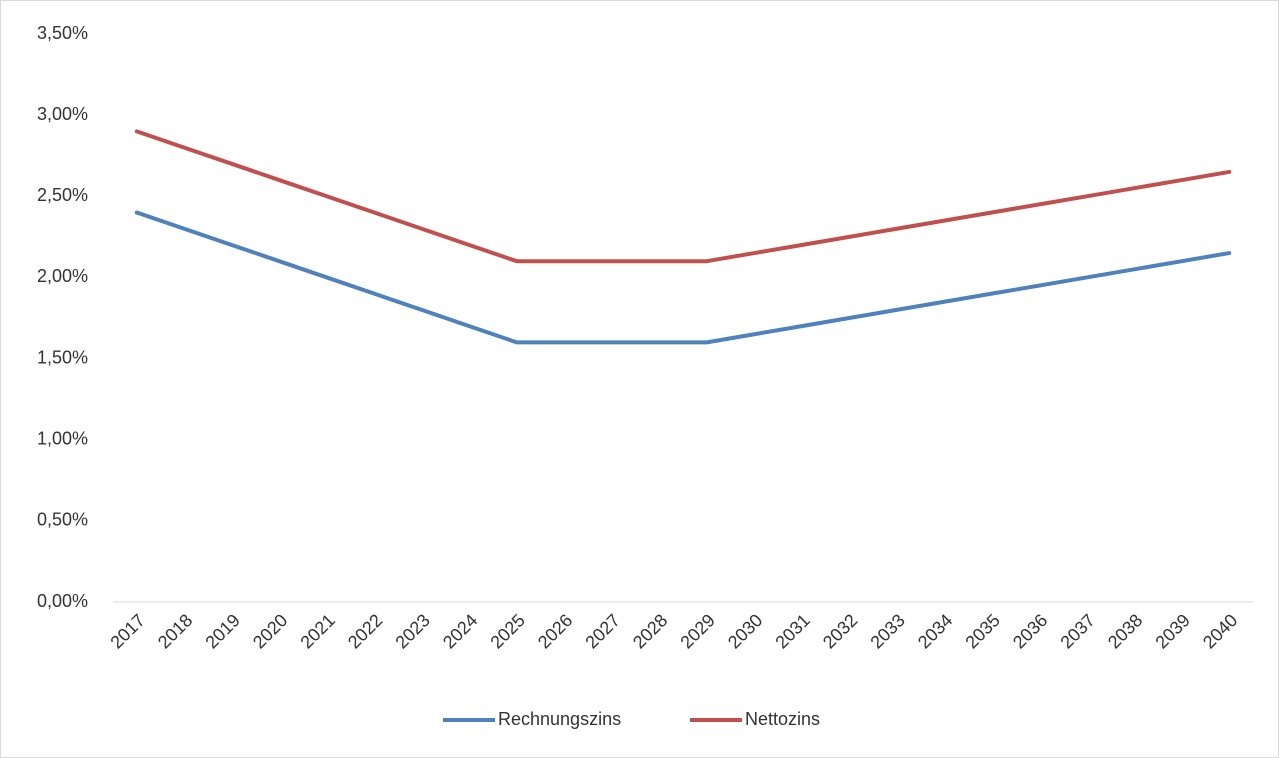 Image resolution: width=1279 pixels, height=758 pixels. I want to click on y-tick-label: 1,50%, so click(62, 357).